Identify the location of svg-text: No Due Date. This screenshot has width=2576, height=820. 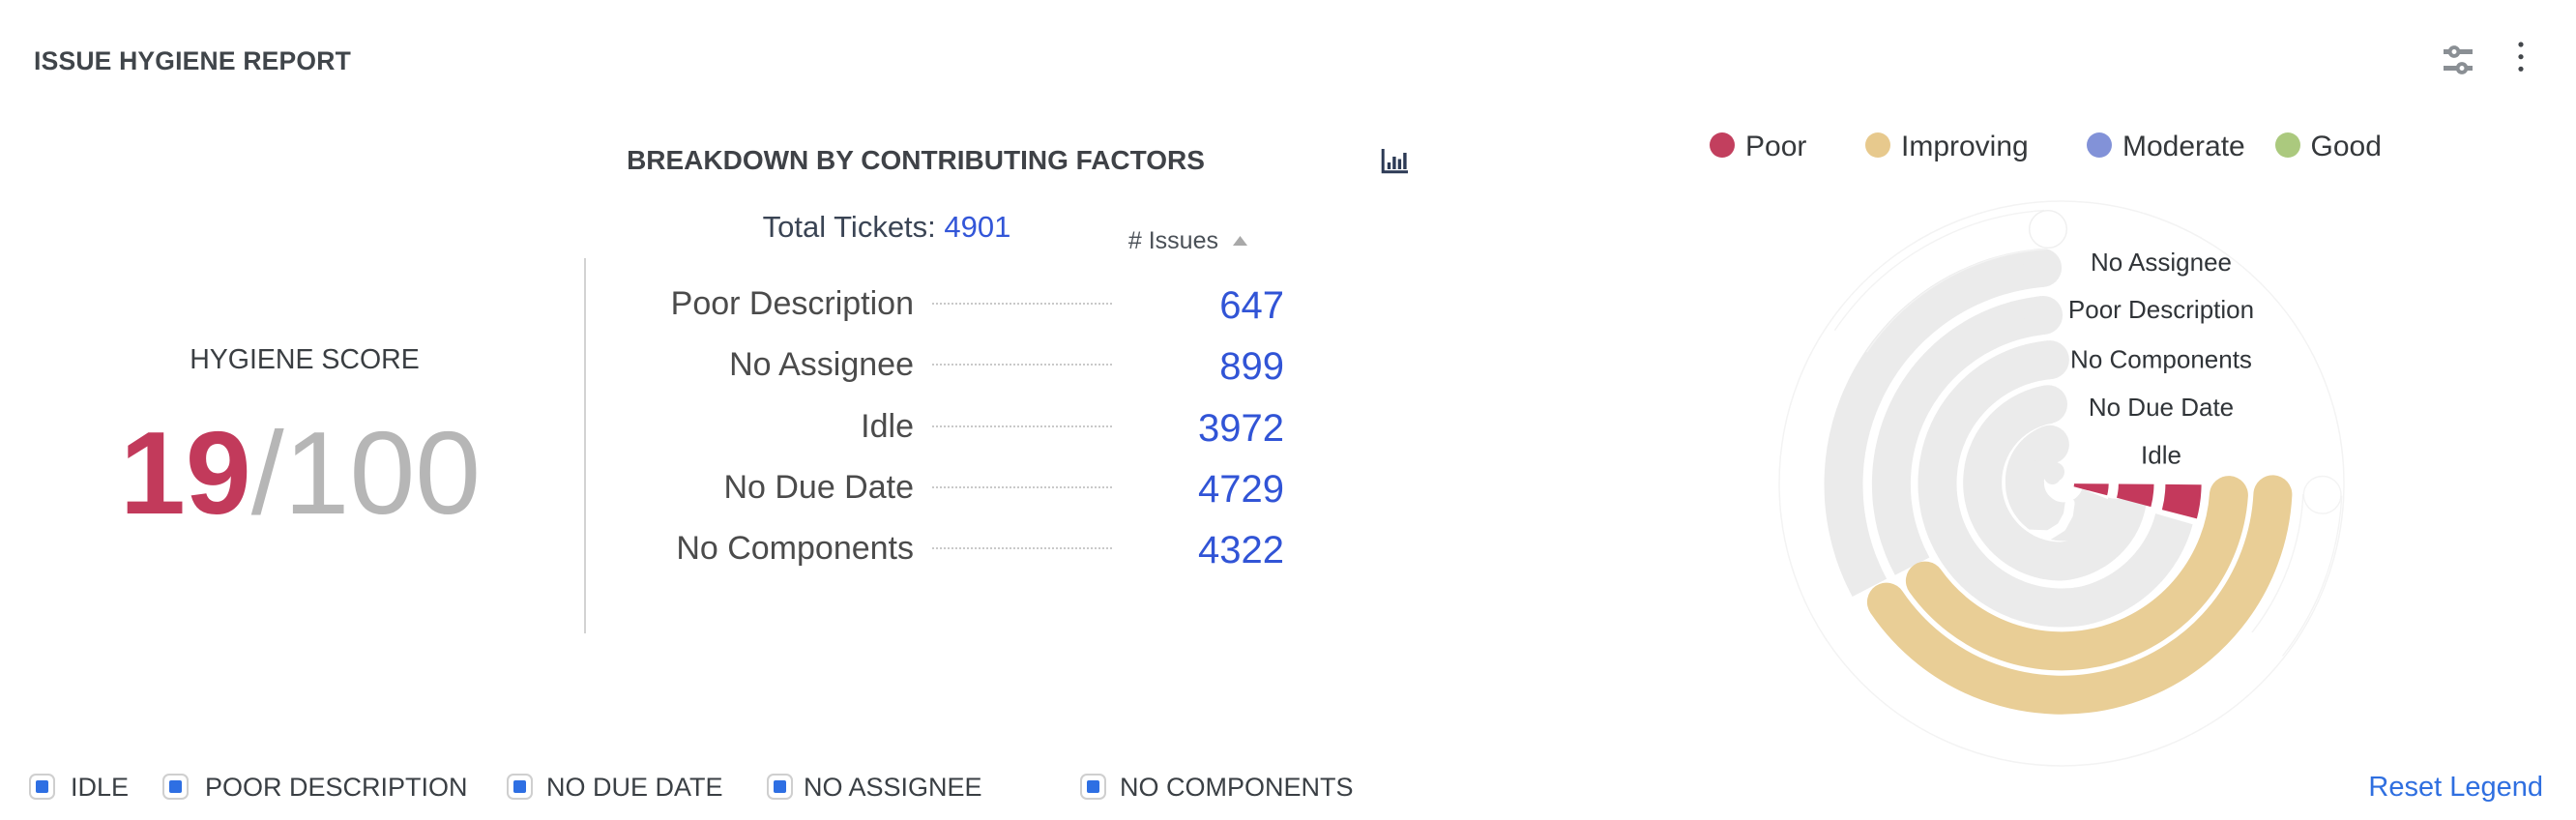
(2161, 407).